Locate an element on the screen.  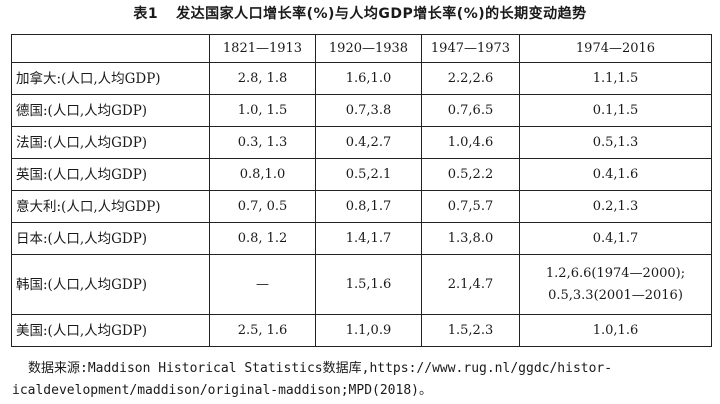
table-cell: 1.6,1.0 is located at coordinates (368, 78).